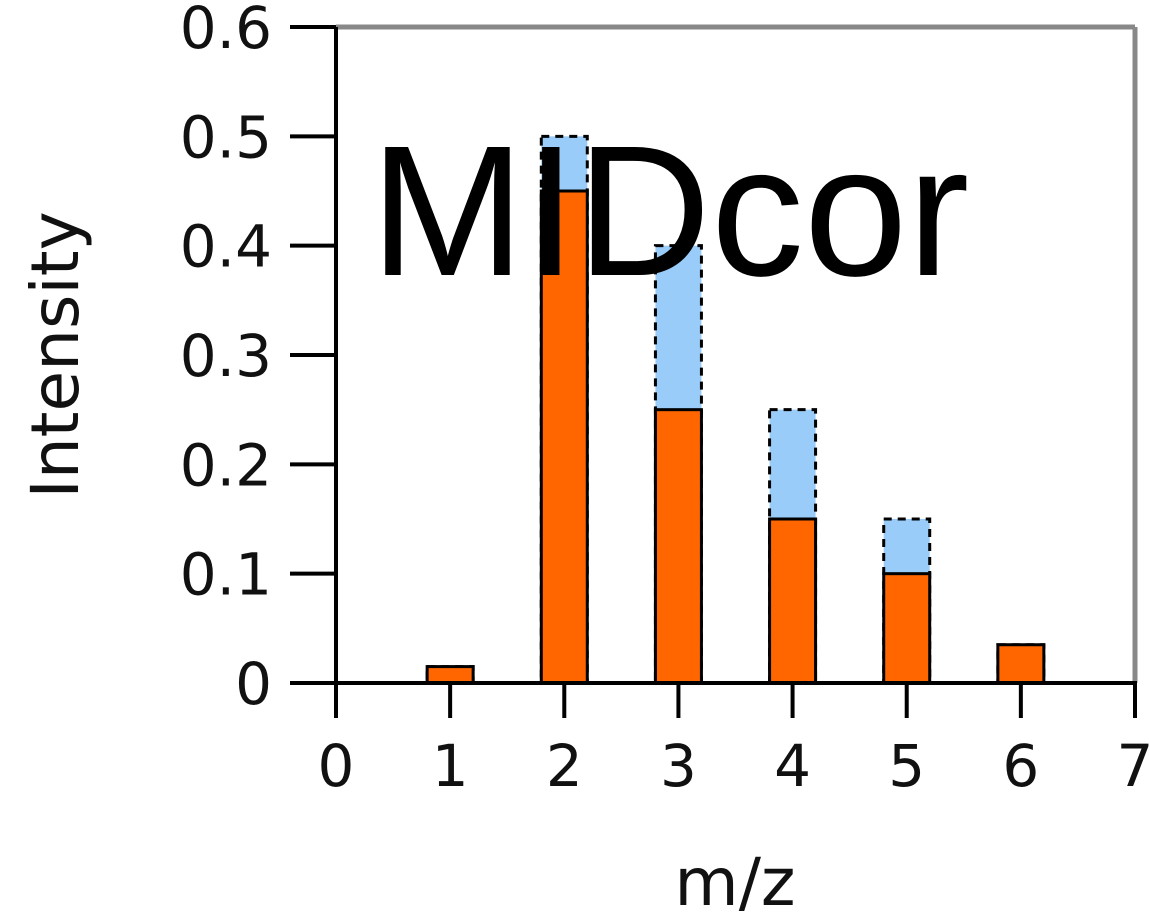 This screenshot has height=914, width=1150. What do you see at coordinates (226, 137) in the screenshot?
I see `y-tick-label: 0.5` at bounding box center [226, 137].